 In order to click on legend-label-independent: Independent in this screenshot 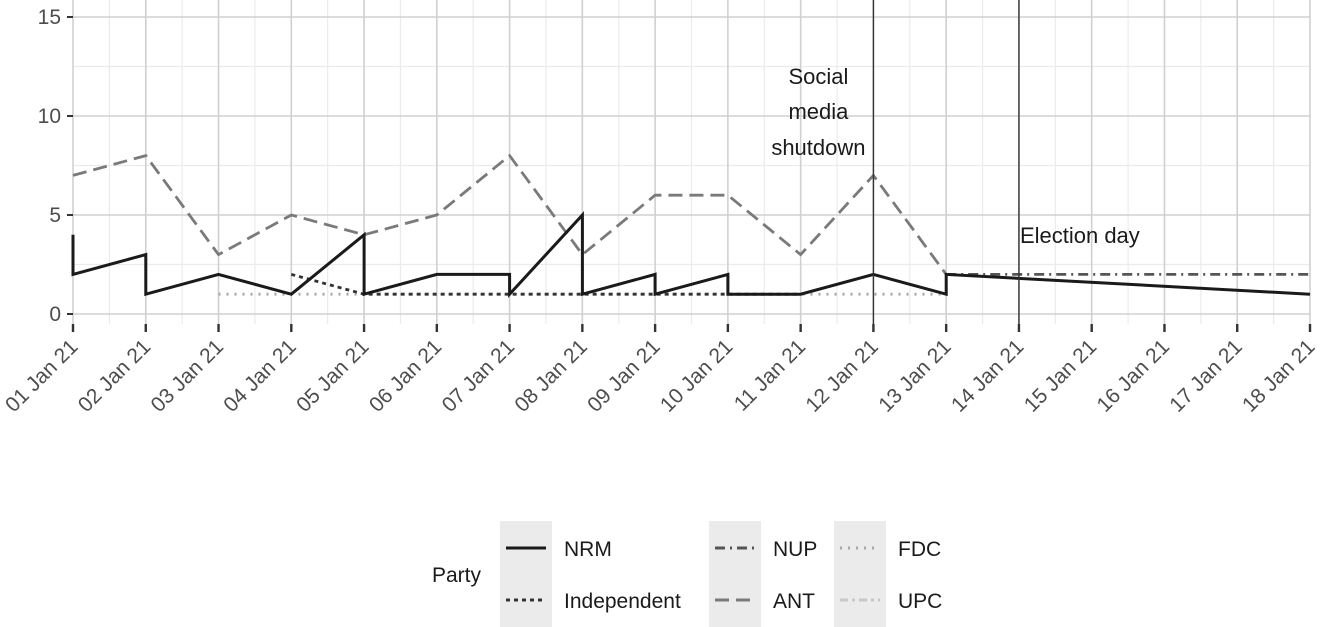, I will do `click(622, 601)`.